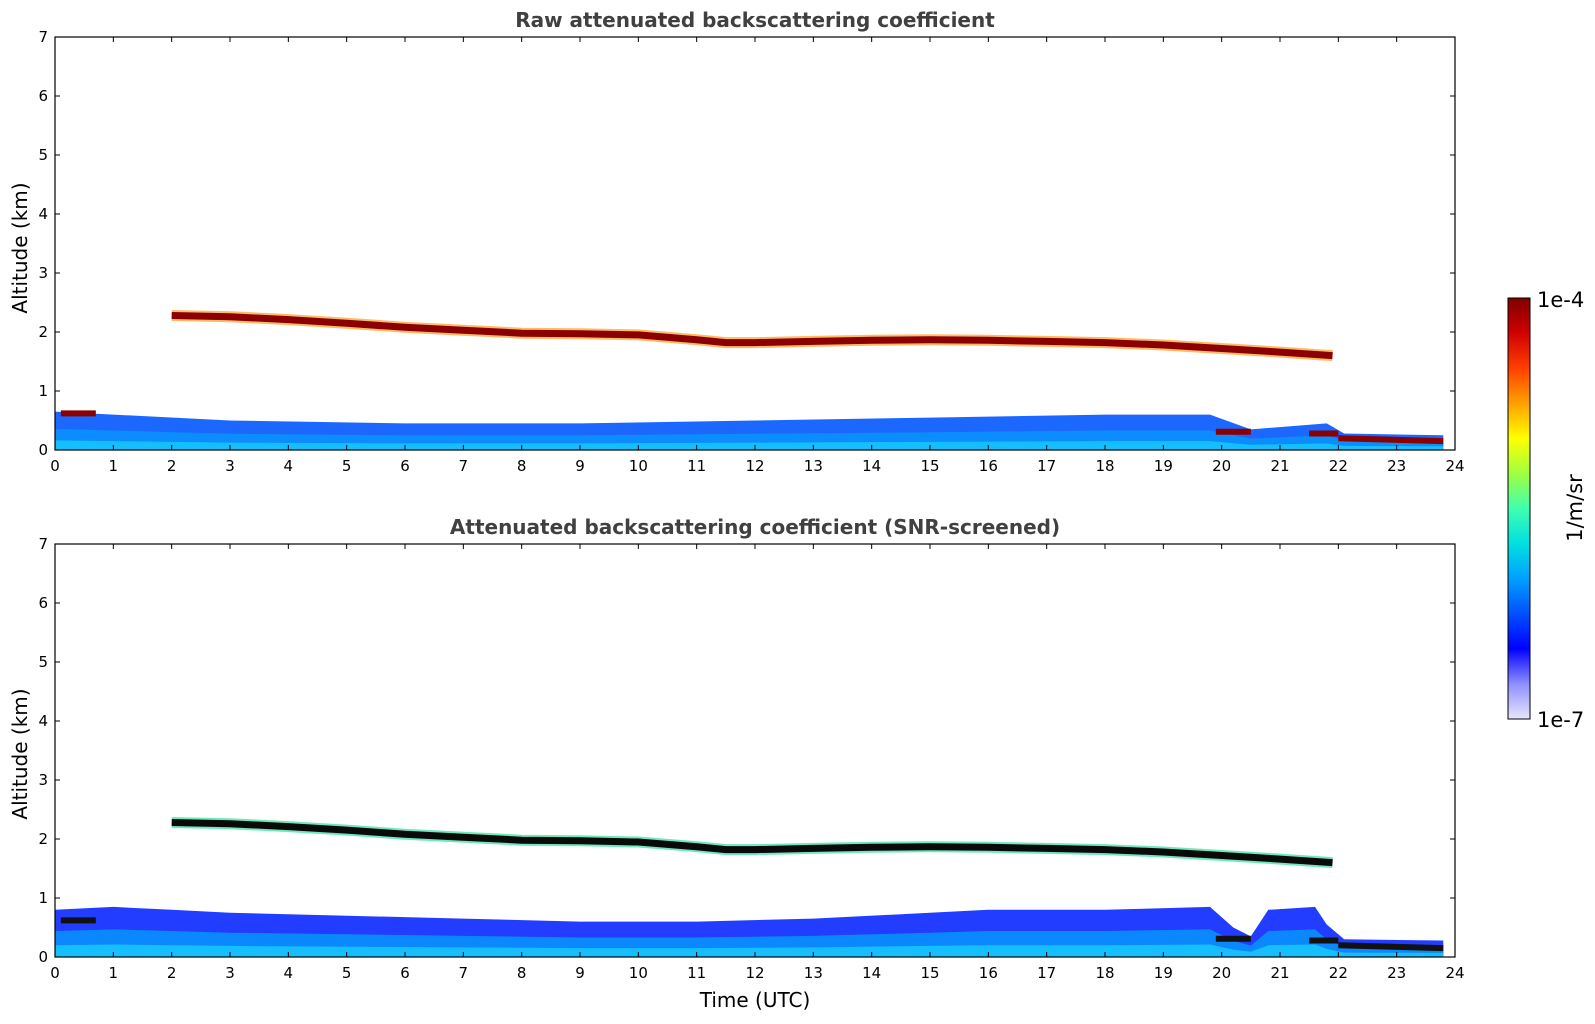 The image size is (1595, 1024). I want to click on screened-features, so click(749, 887).